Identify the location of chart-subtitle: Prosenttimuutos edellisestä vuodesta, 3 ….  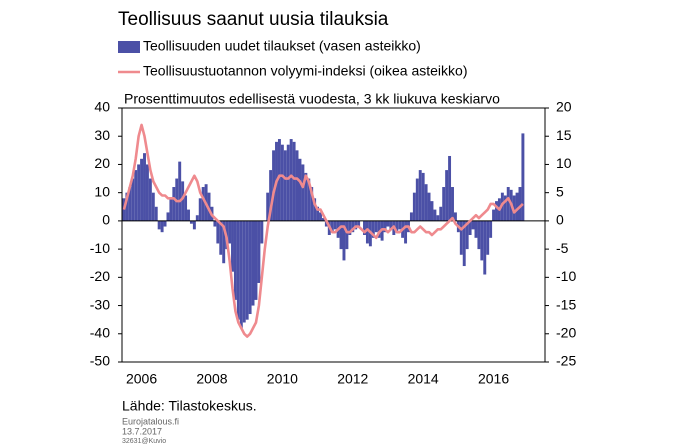
(312, 99).